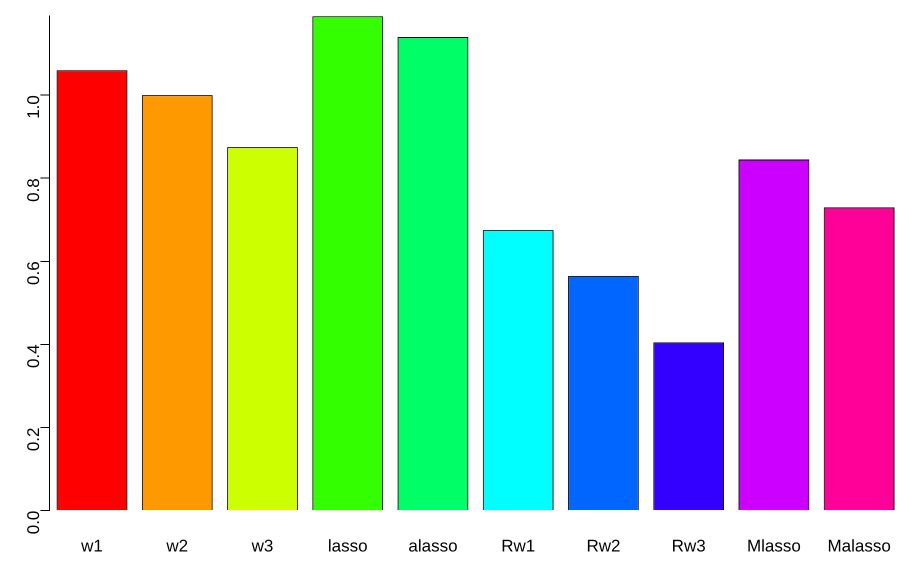  I want to click on x-tick-label: lasso, so click(348, 546).